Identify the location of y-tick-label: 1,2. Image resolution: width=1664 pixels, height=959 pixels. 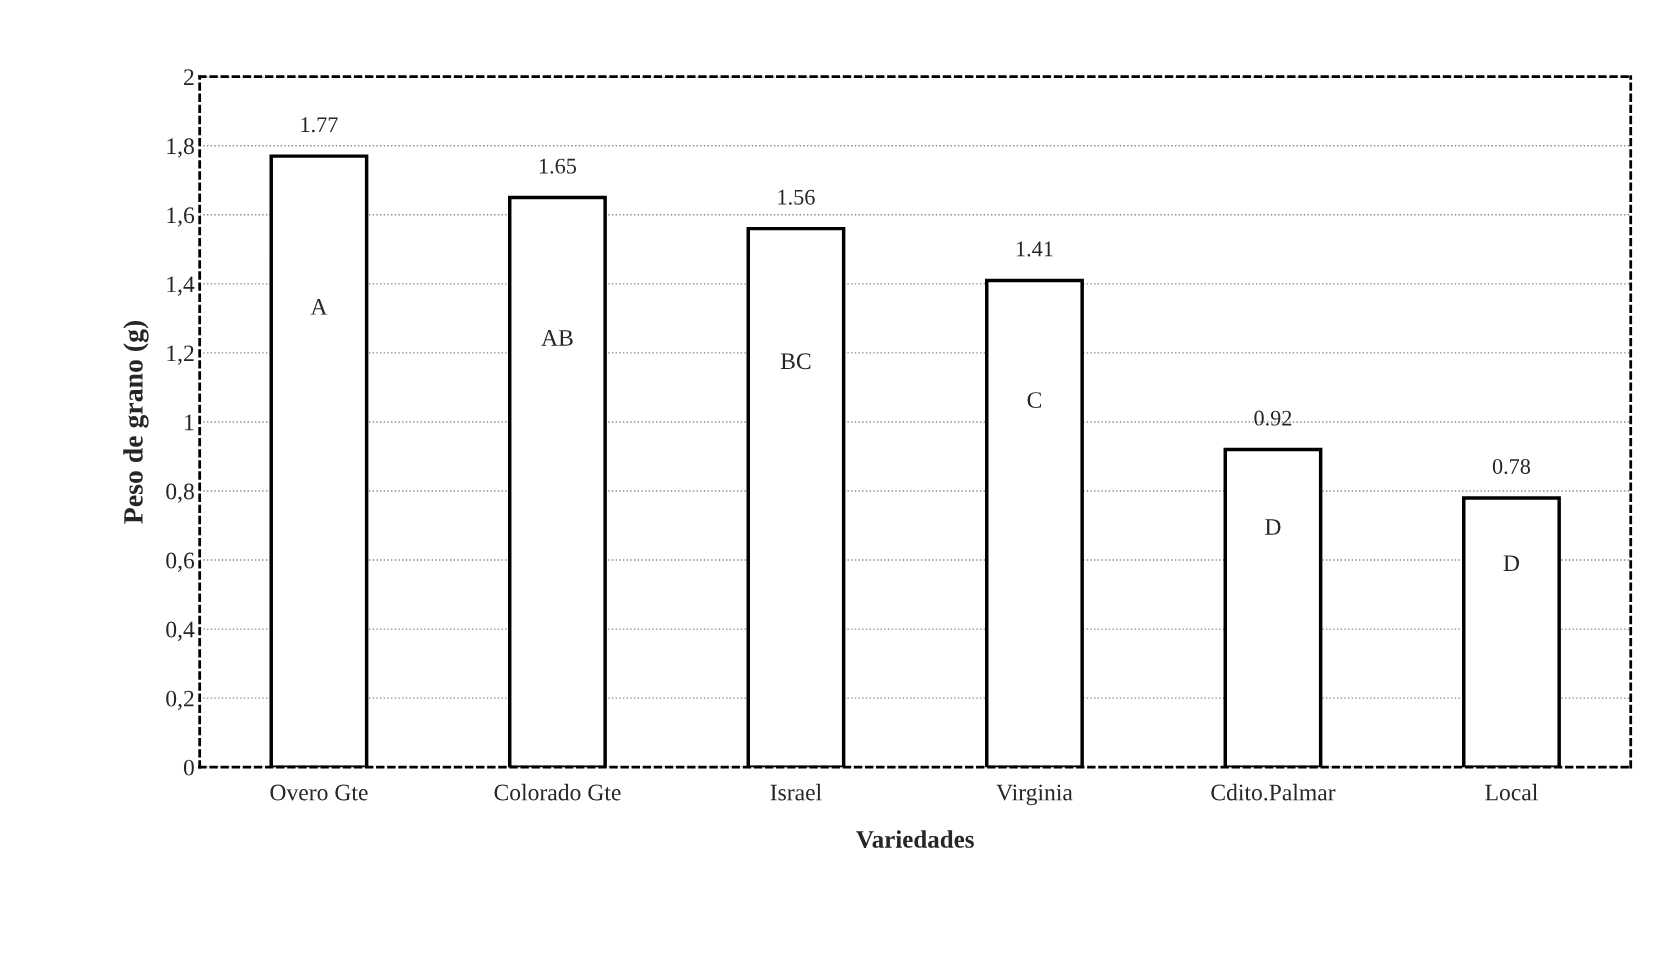
(180, 355).